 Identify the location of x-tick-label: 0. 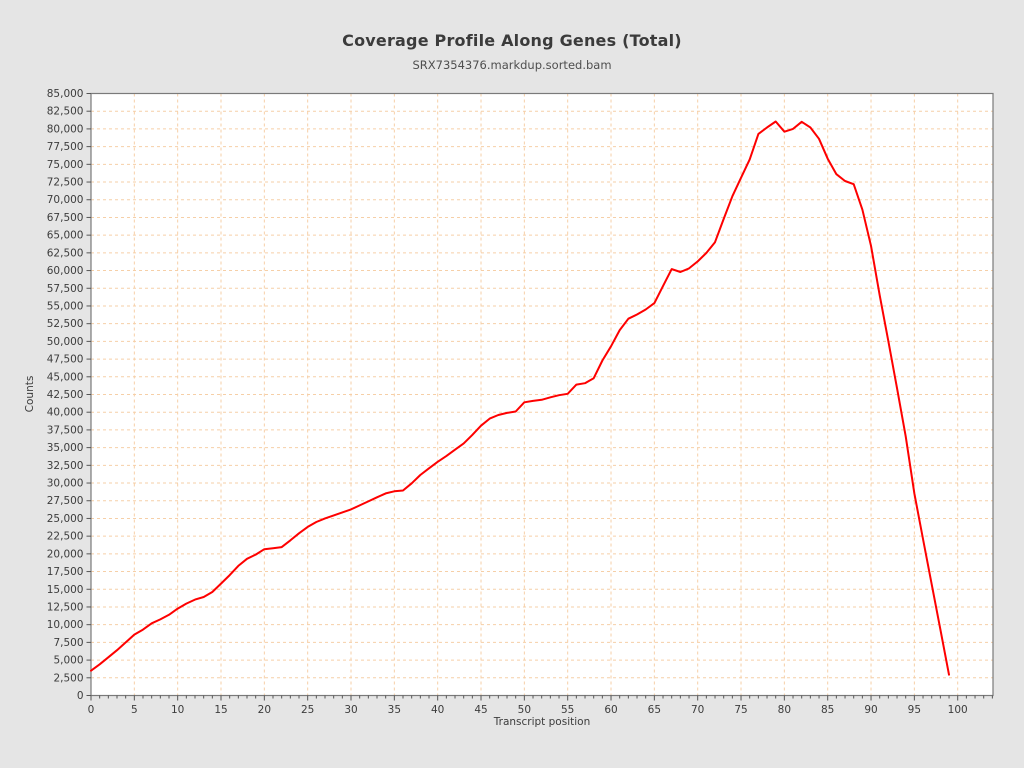
(91, 710).